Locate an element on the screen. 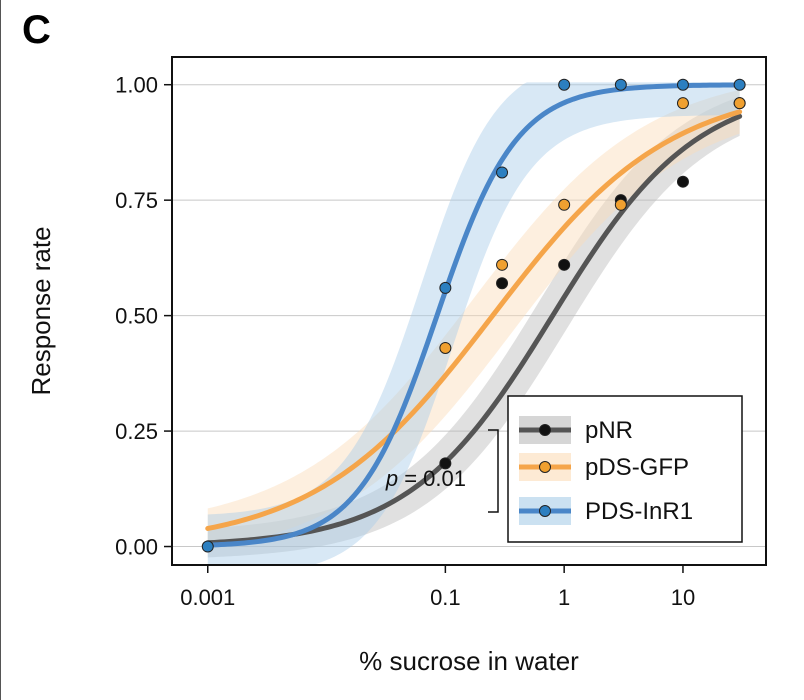  y-tick-label: 0.00 is located at coordinates (136, 547).